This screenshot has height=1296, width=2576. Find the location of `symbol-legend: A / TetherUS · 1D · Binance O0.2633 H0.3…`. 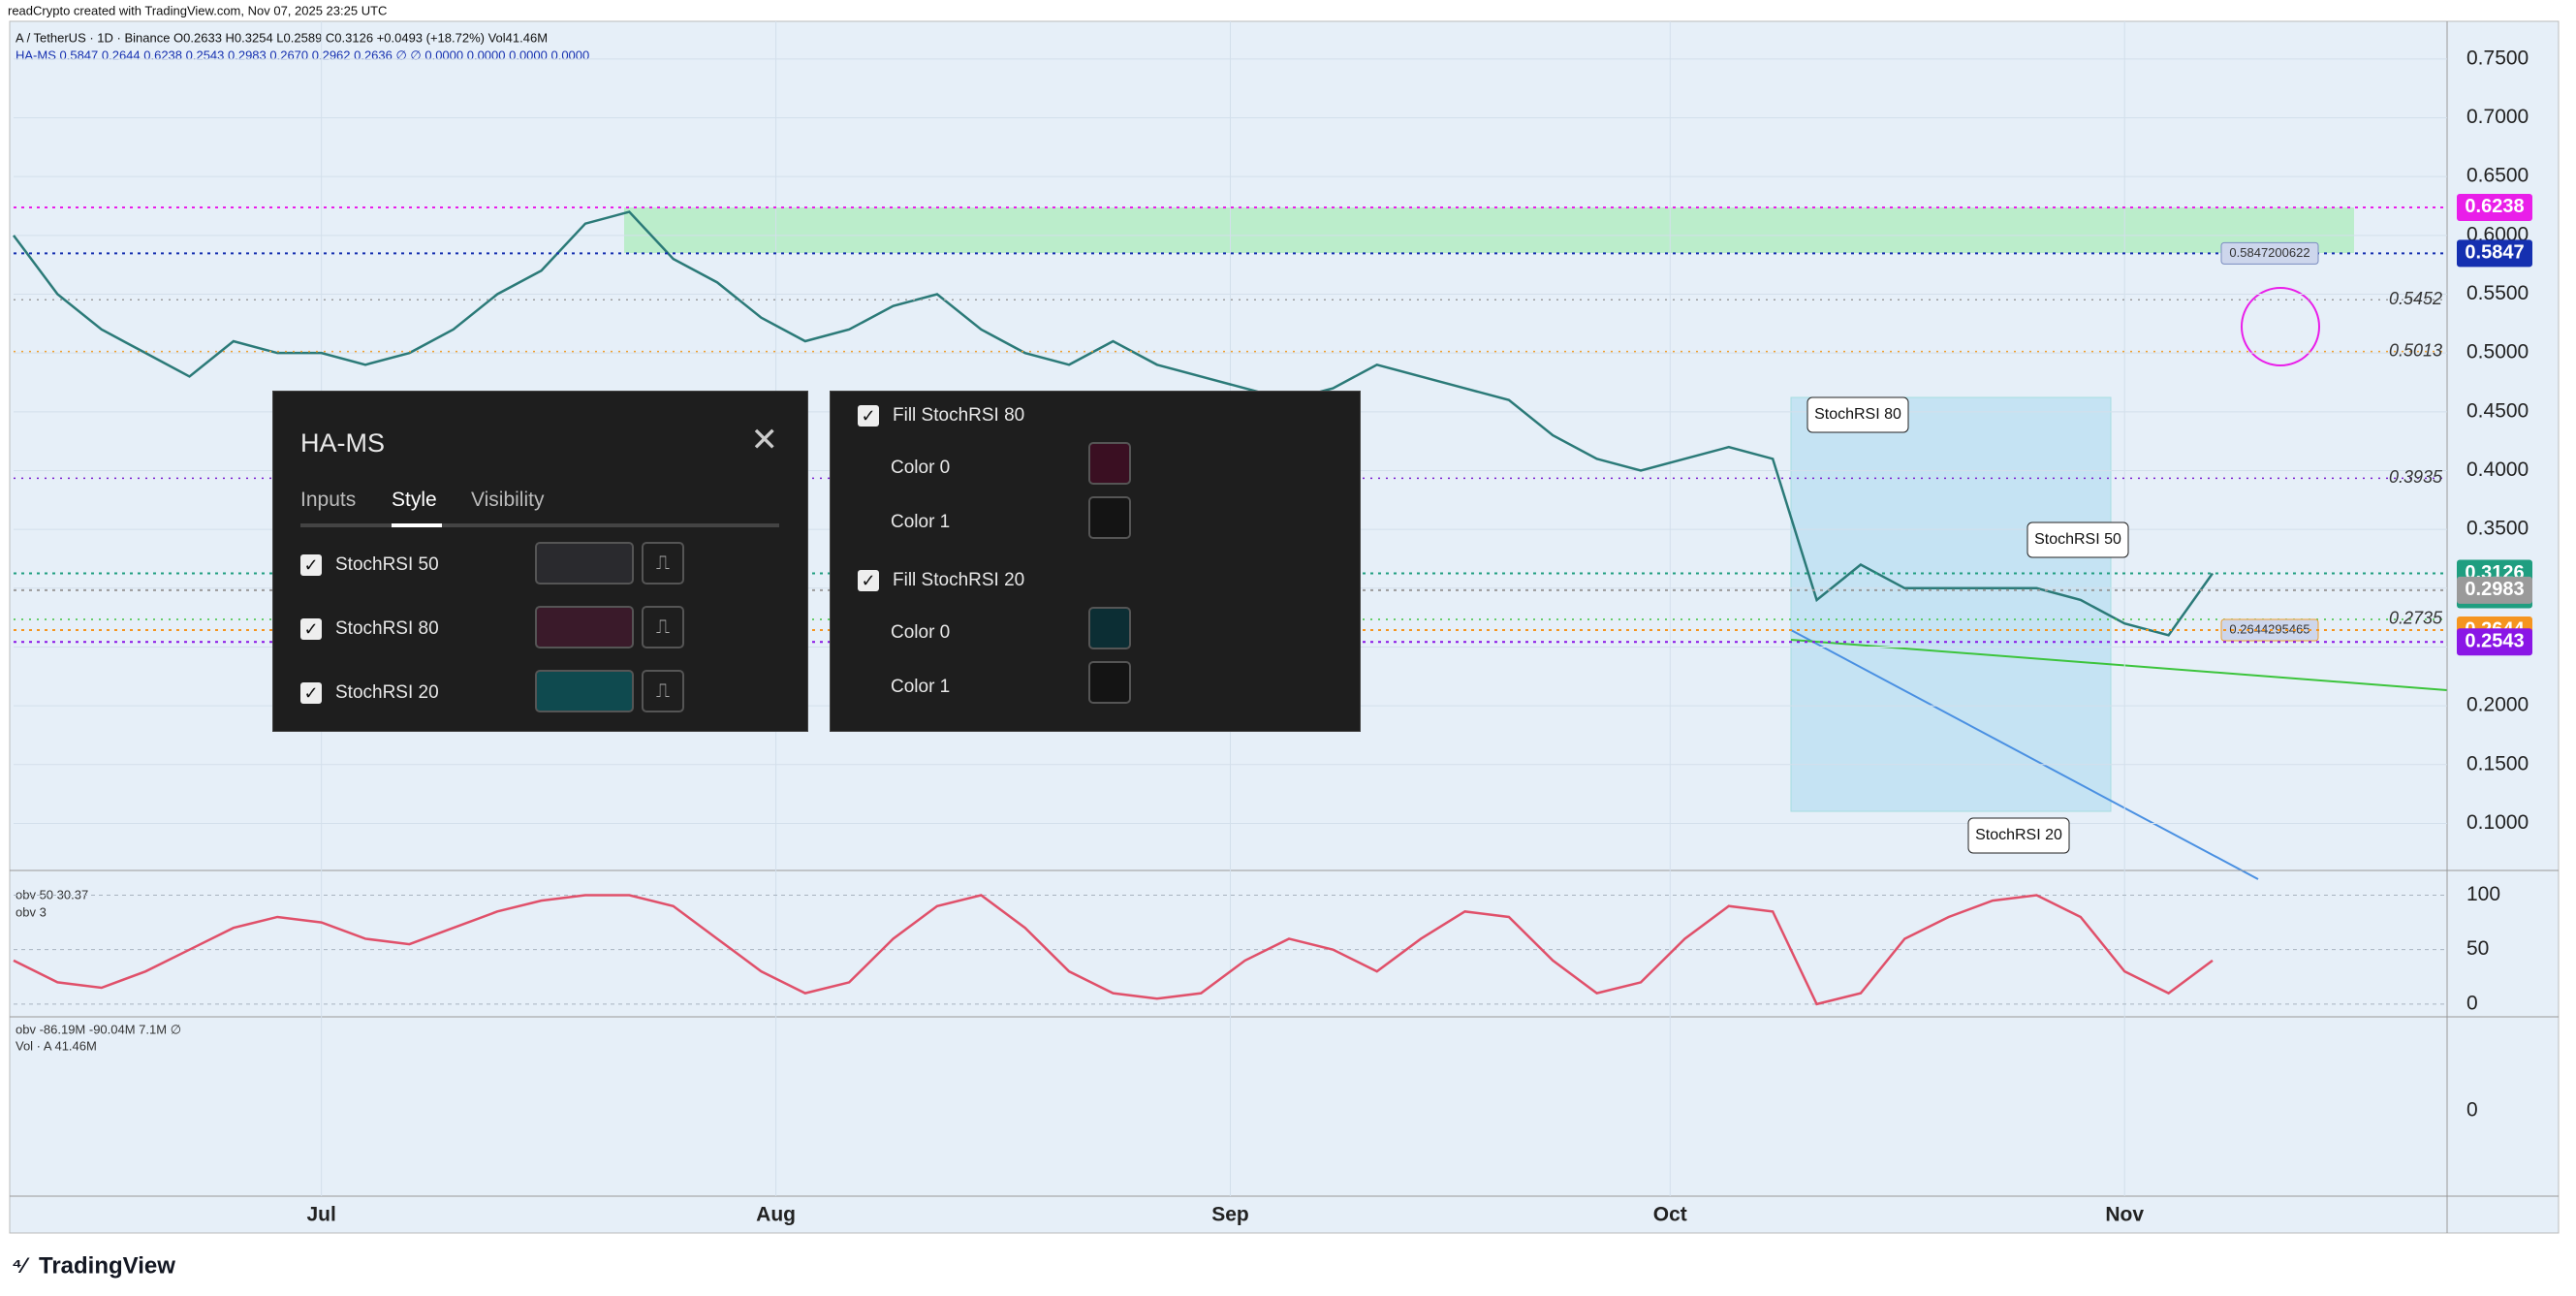

symbol-legend: A / TetherUS · 1D · Binance O0.2633 H0.3… is located at coordinates (282, 38).